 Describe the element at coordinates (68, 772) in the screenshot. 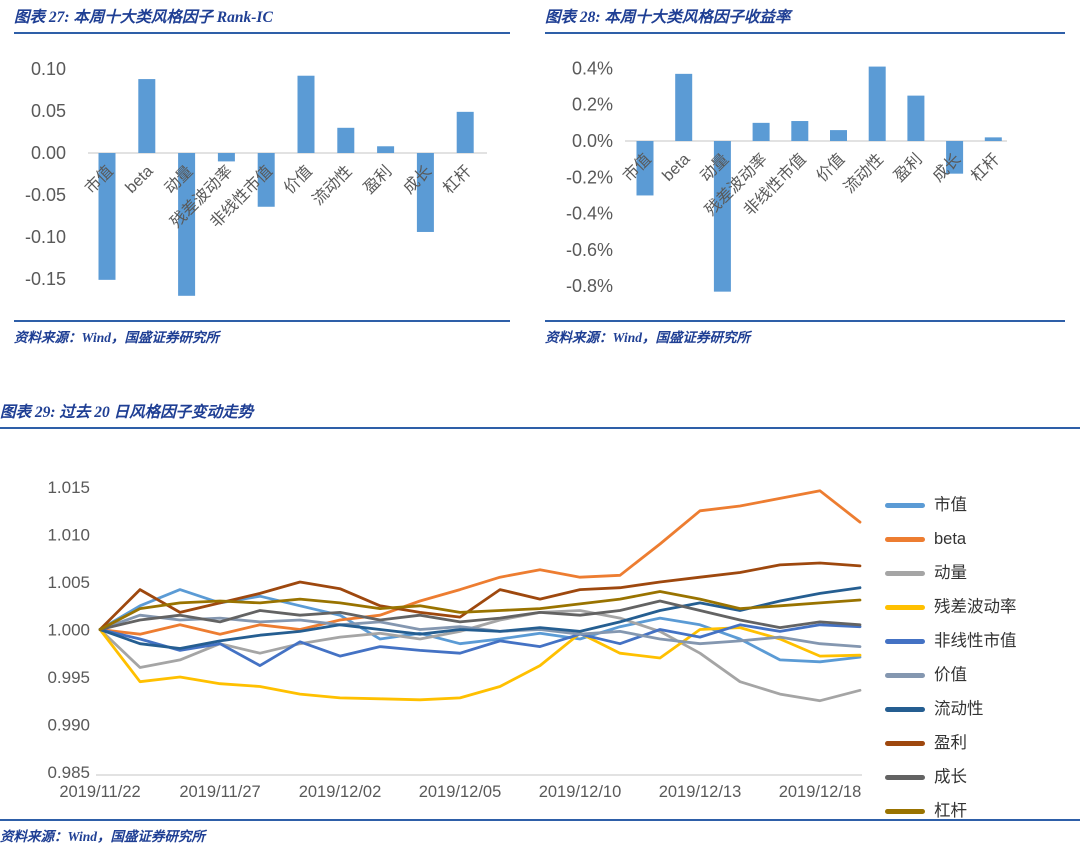

I see `y-axis-tick-label: 0.985` at that location.